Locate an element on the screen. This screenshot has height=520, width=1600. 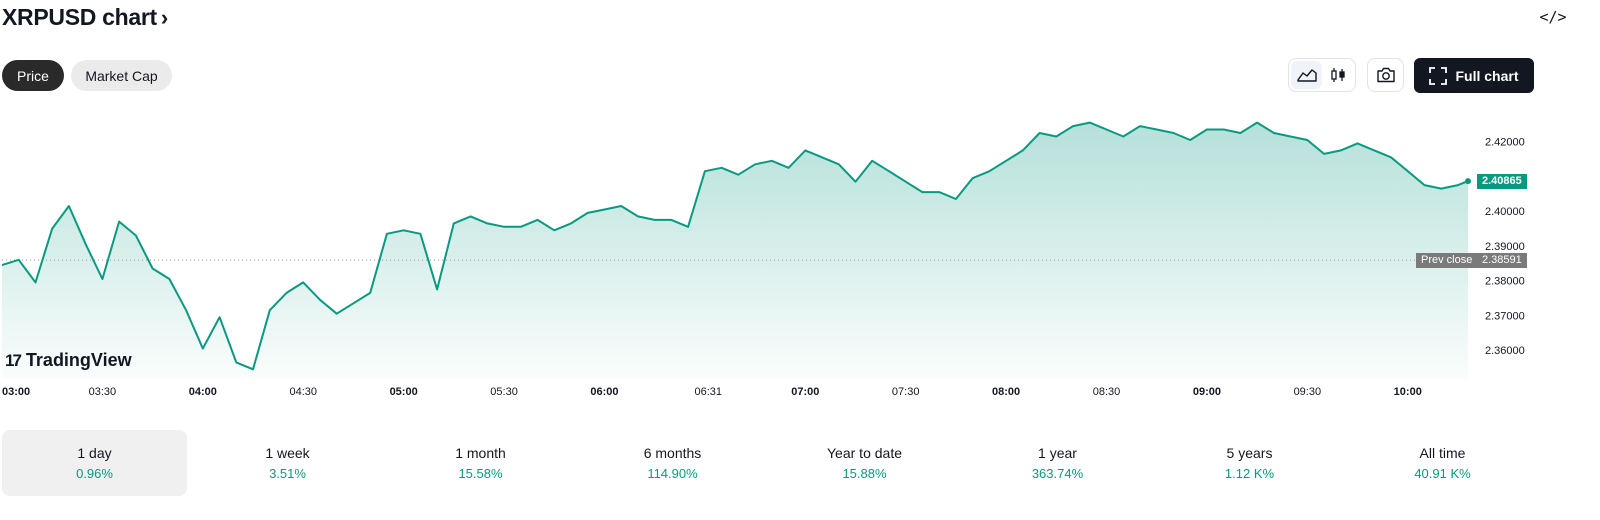
period-tab-1-week: 1 week 3.51% is located at coordinates (287, 463).